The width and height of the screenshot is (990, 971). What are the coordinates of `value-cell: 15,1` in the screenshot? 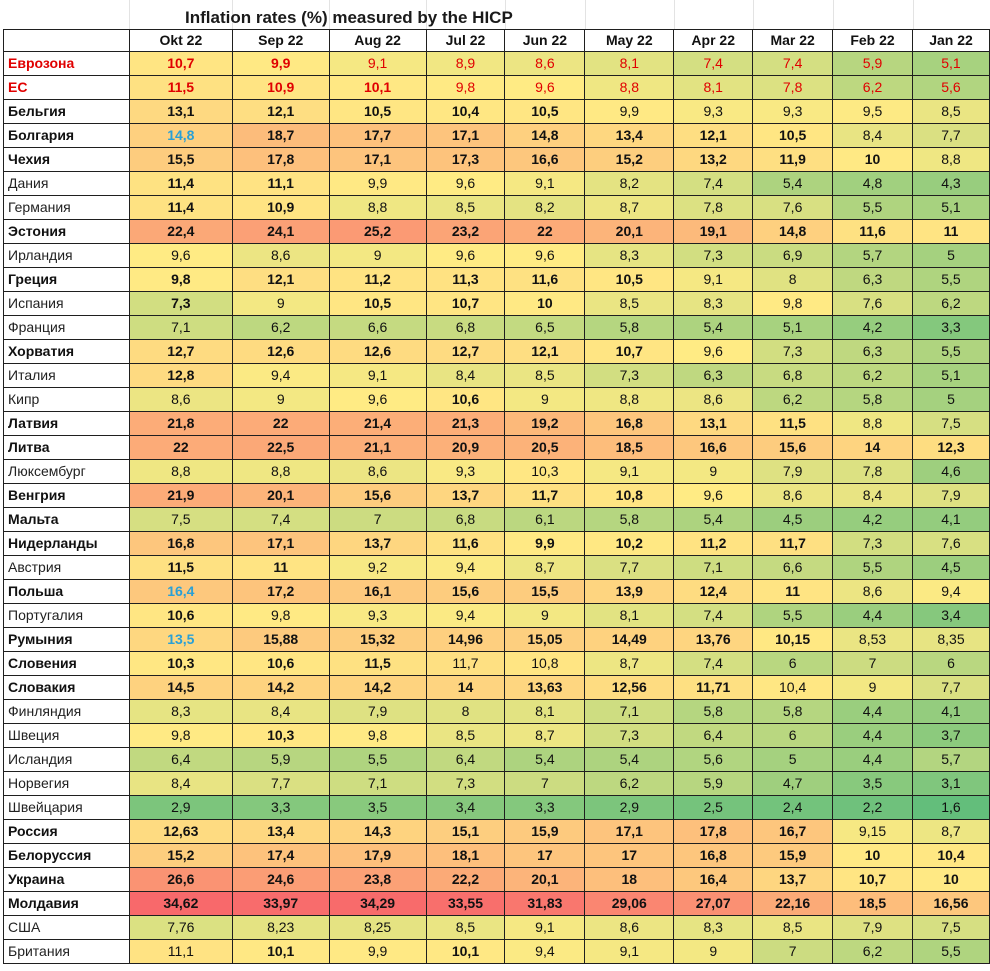 It's located at (465, 831).